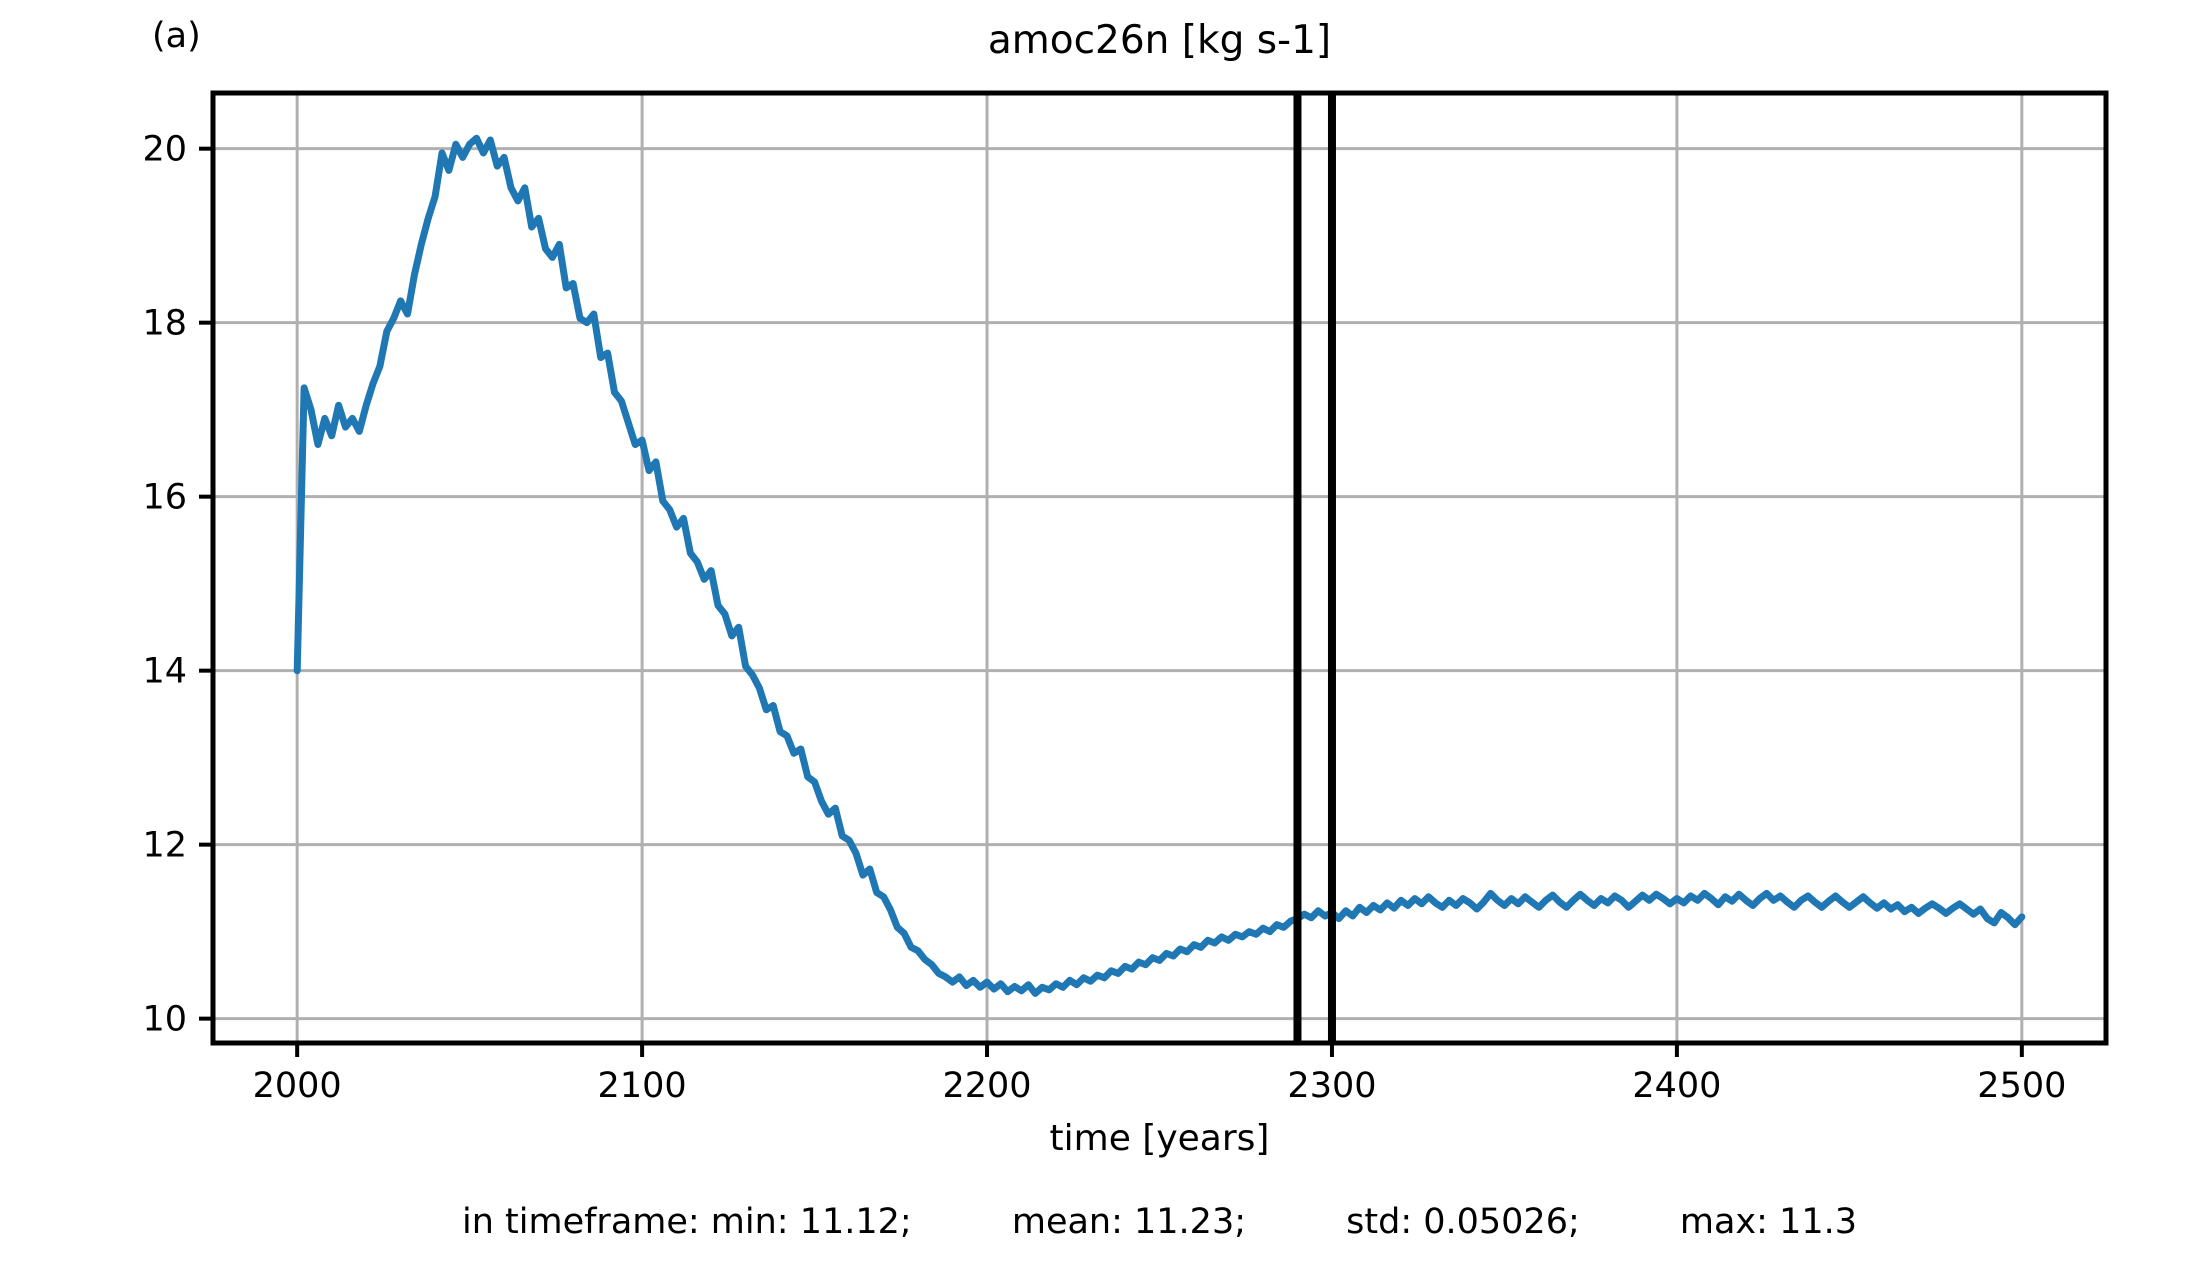  I want to click on x-tick-label: 2300, so click(1331, 1086).